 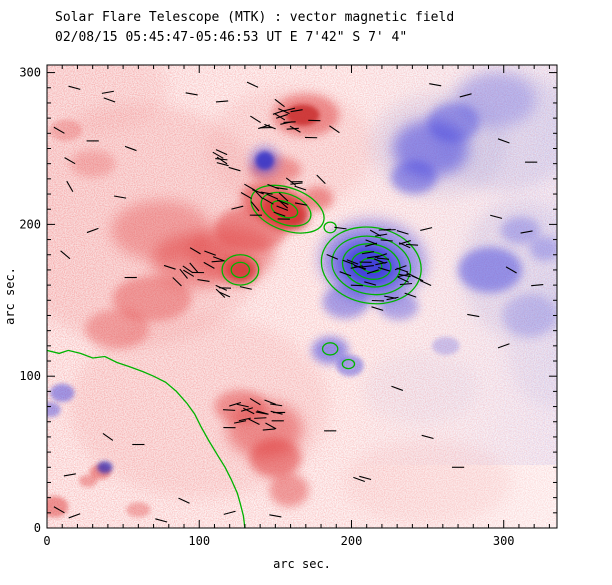 What do you see at coordinates (302, 564) in the screenshot?
I see `x-axis-label: arc sec.` at bounding box center [302, 564].